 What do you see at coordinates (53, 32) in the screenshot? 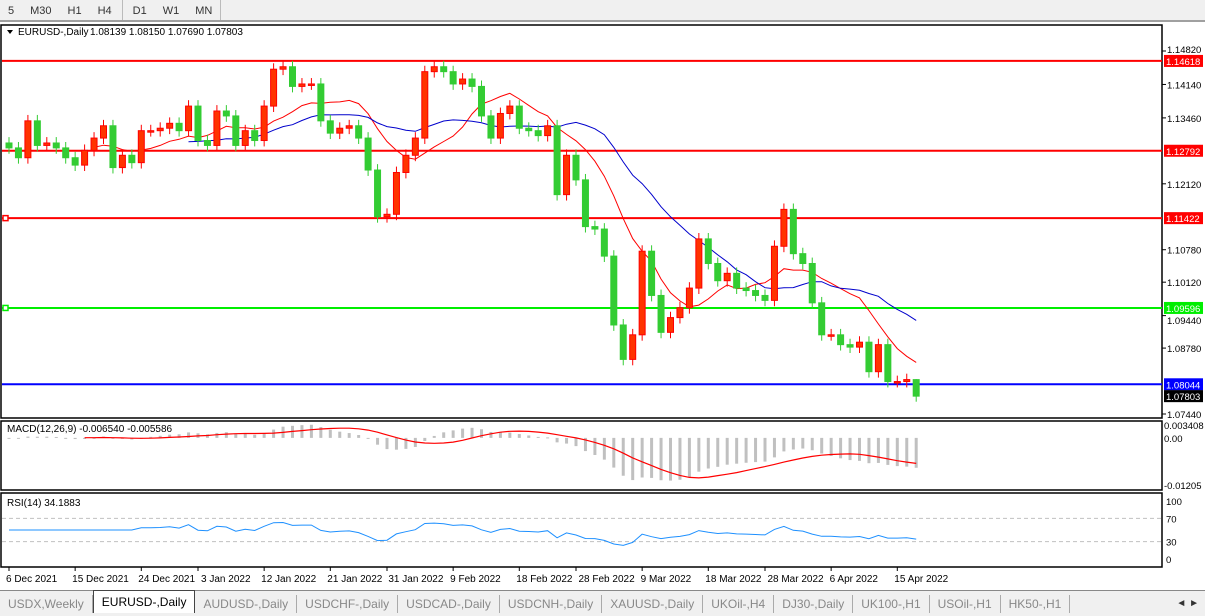
I see `symbol-label: EURUSD-,Daily` at bounding box center [53, 32].